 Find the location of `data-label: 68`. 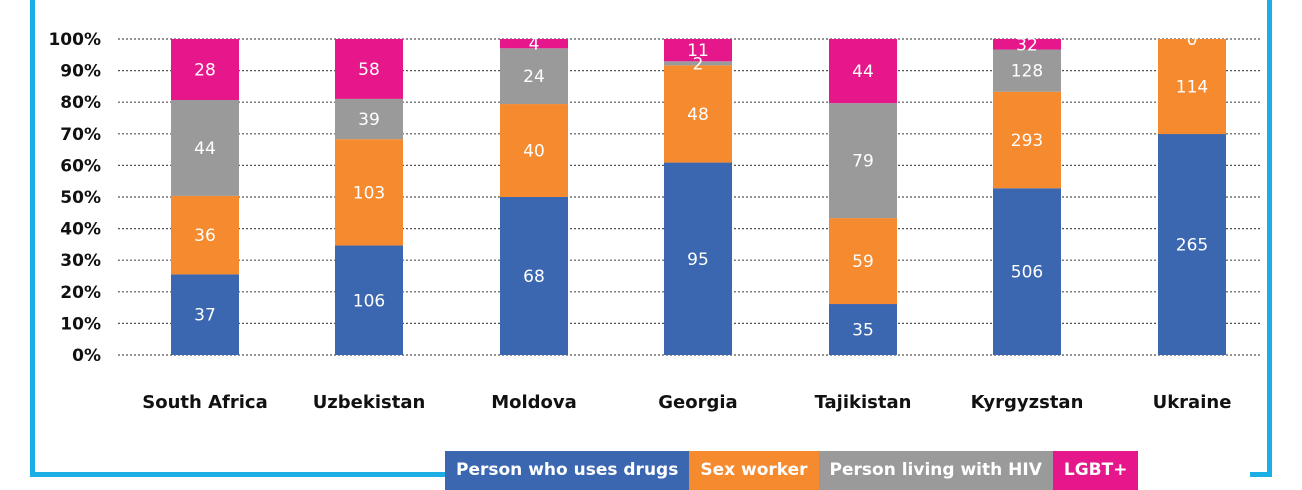

data-label: 68 is located at coordinates (534, 277).